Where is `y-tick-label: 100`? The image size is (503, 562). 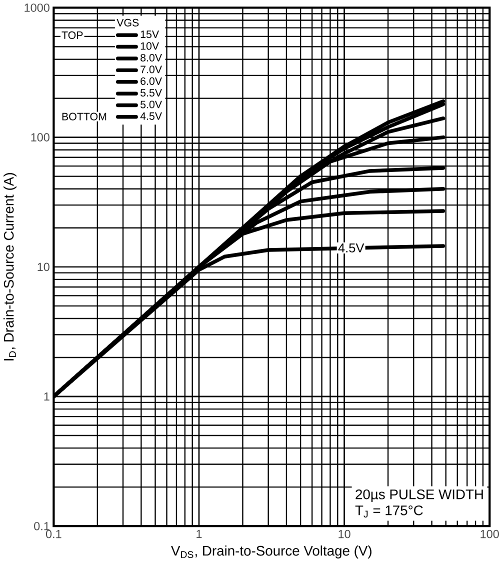
y-tick-label: 100 is located at coordinates (40, 137).